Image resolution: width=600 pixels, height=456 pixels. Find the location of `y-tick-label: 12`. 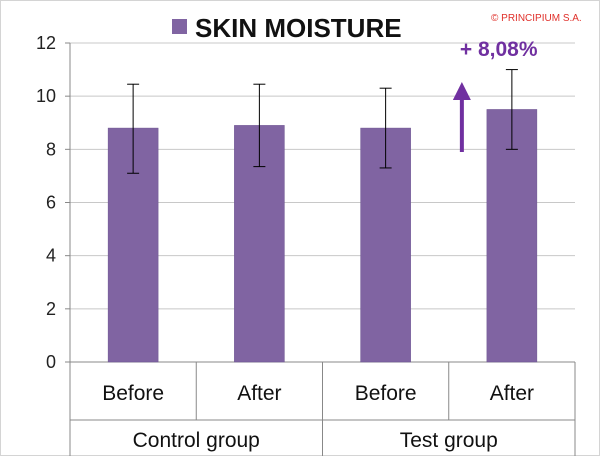

y-tick-label: 12 is located at coordinates (46, 43).